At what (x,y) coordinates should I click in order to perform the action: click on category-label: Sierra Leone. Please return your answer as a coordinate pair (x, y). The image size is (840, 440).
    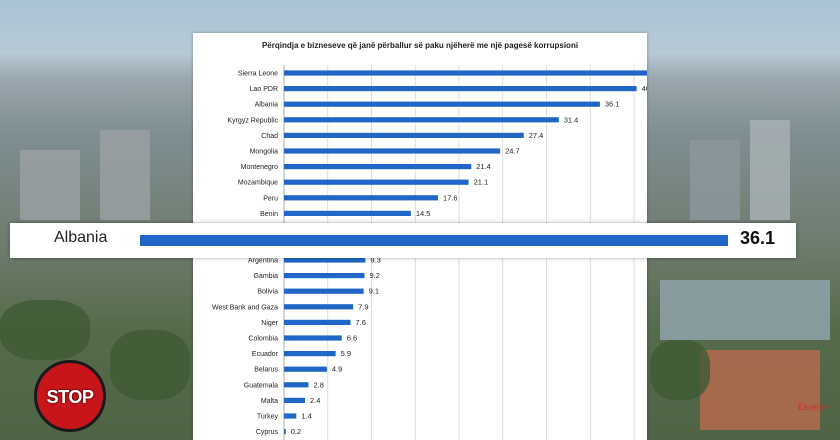
    Looking at the image, I should click on (258, 74).